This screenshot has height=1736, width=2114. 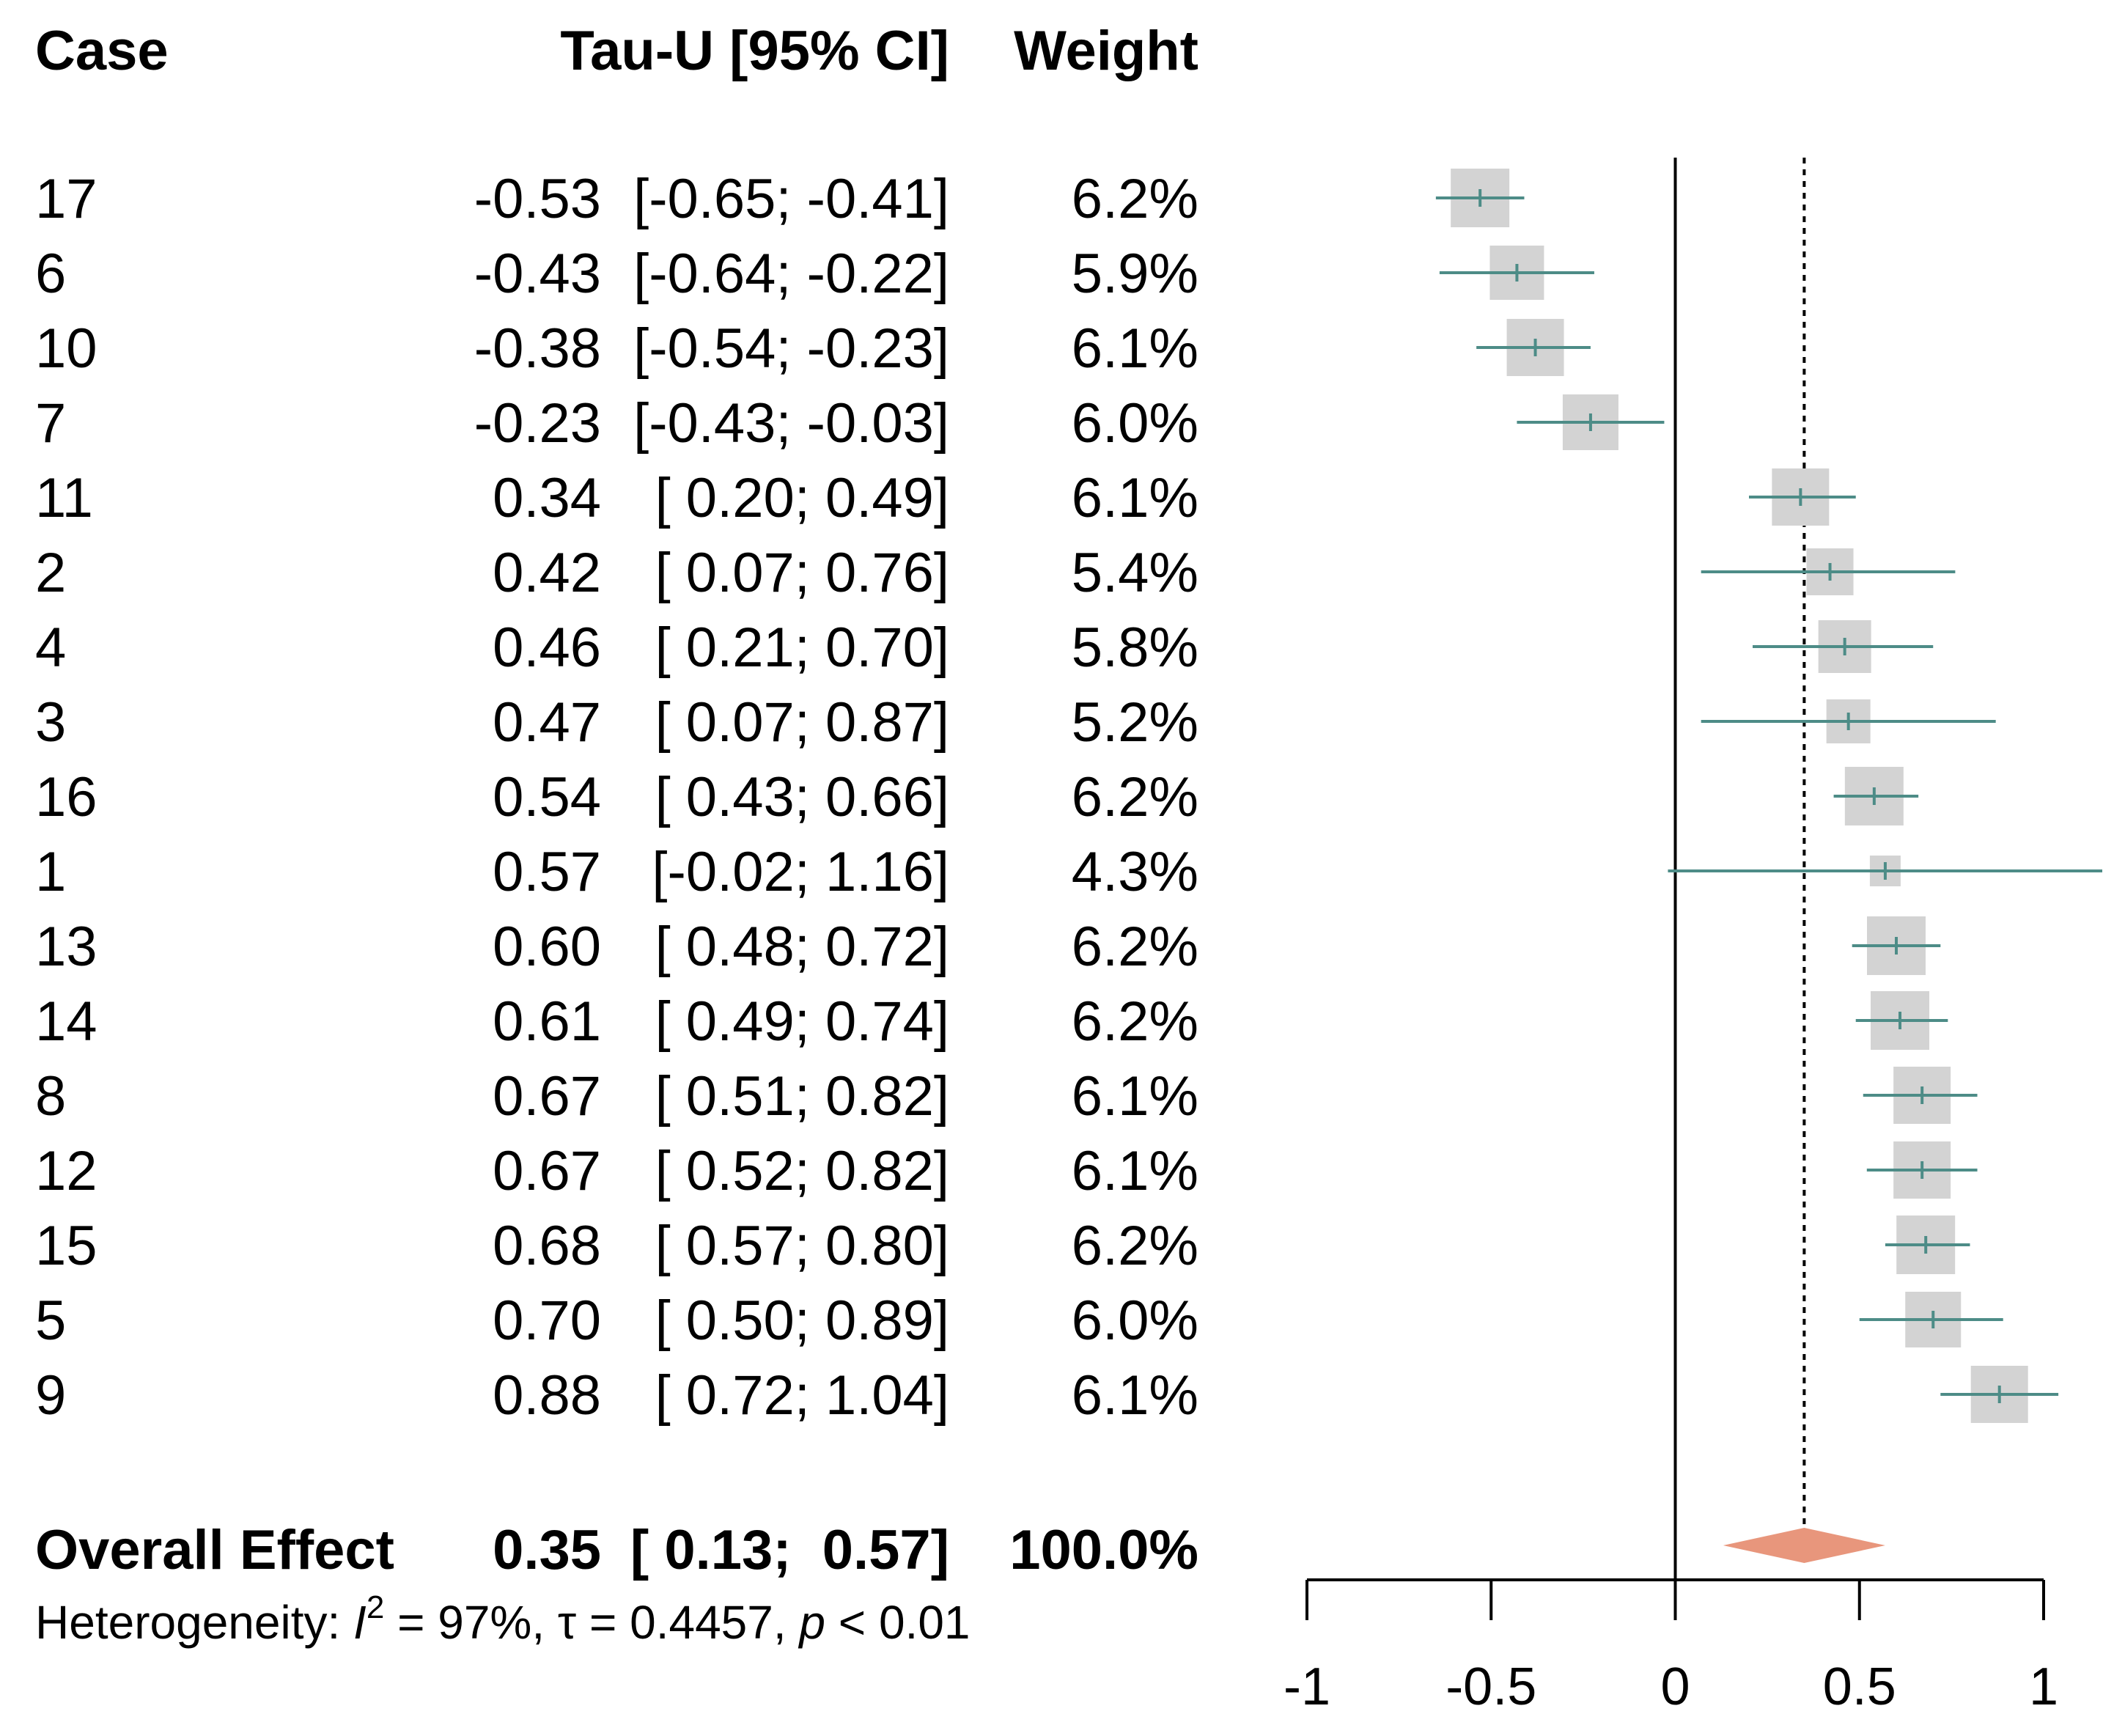 What do you see at coordinates (376, 1607) in the screenshot?
I see `i-squared-sup: 2` at bounding box center [376, 1607].